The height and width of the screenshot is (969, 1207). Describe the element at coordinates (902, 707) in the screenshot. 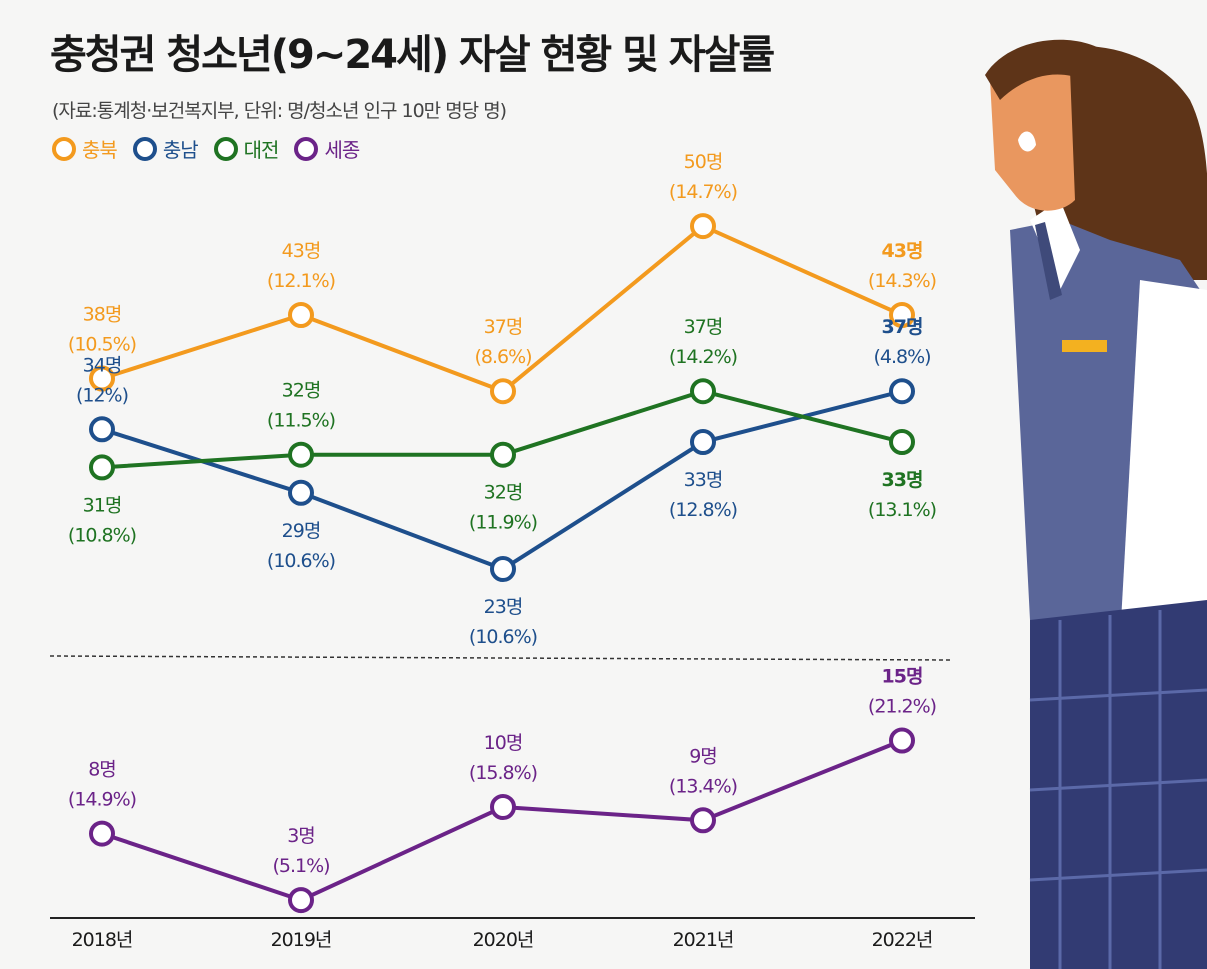

I see `data-rate-sejong-4: (21.2%)` at that location.